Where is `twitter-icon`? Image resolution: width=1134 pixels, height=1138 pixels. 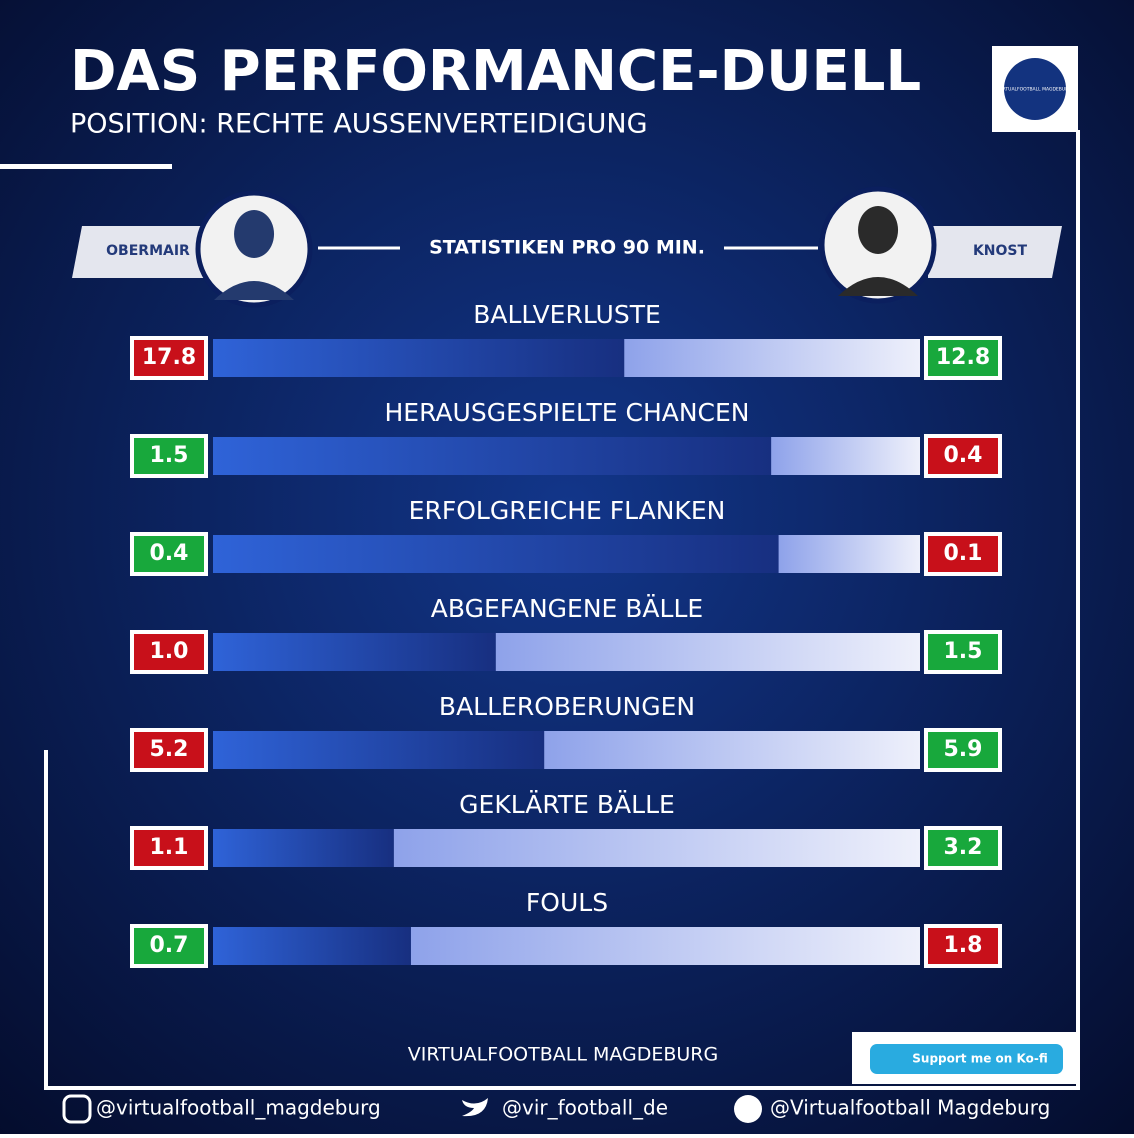
twitter-icon is located at coordinates (475, 1107).